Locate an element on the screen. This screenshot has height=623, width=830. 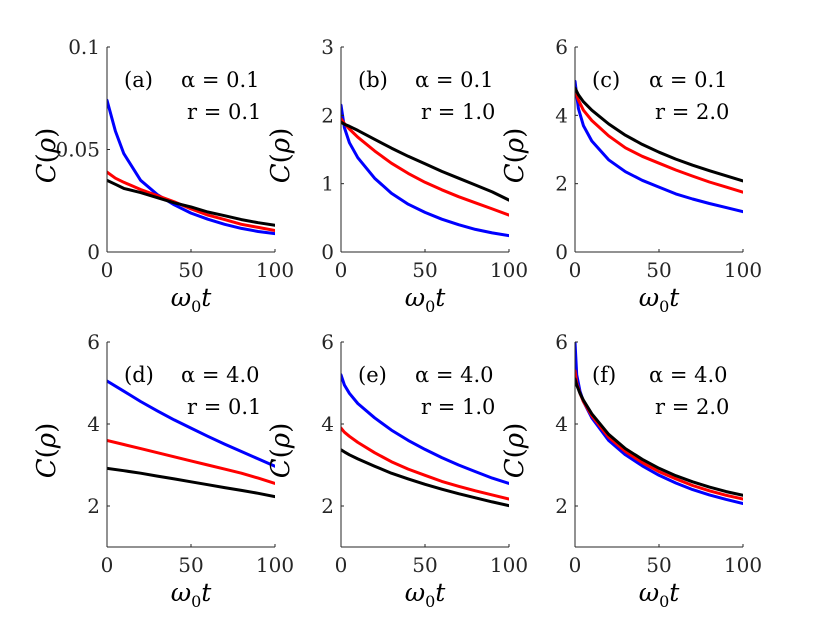
annotation-r-d: r = 0.1 is located at coordinates (224, 407).